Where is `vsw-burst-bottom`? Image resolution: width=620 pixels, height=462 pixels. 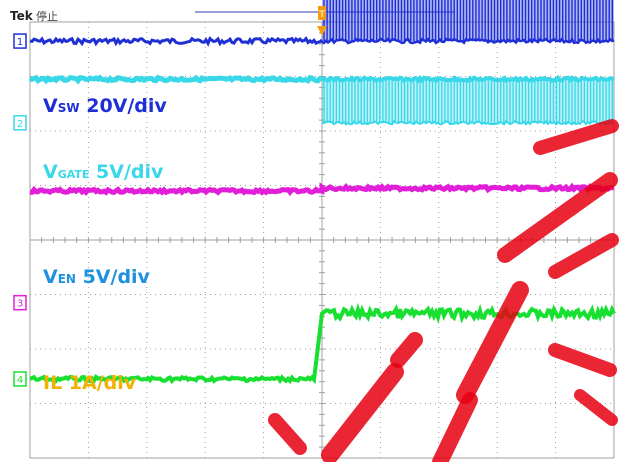 vsw-burst-bottom is located at coordinates (468, 41).